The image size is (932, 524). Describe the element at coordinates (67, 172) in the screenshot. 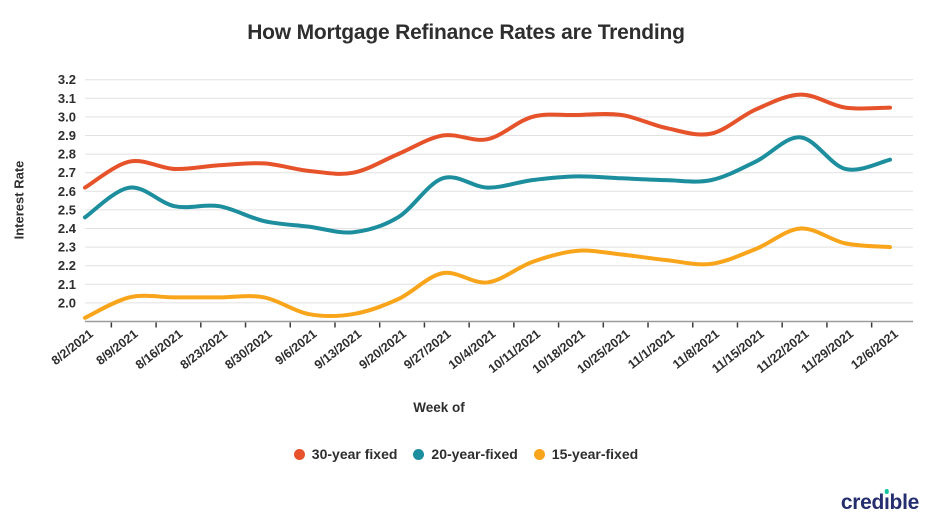

I see `y-tick-label: 2.7` at that location.